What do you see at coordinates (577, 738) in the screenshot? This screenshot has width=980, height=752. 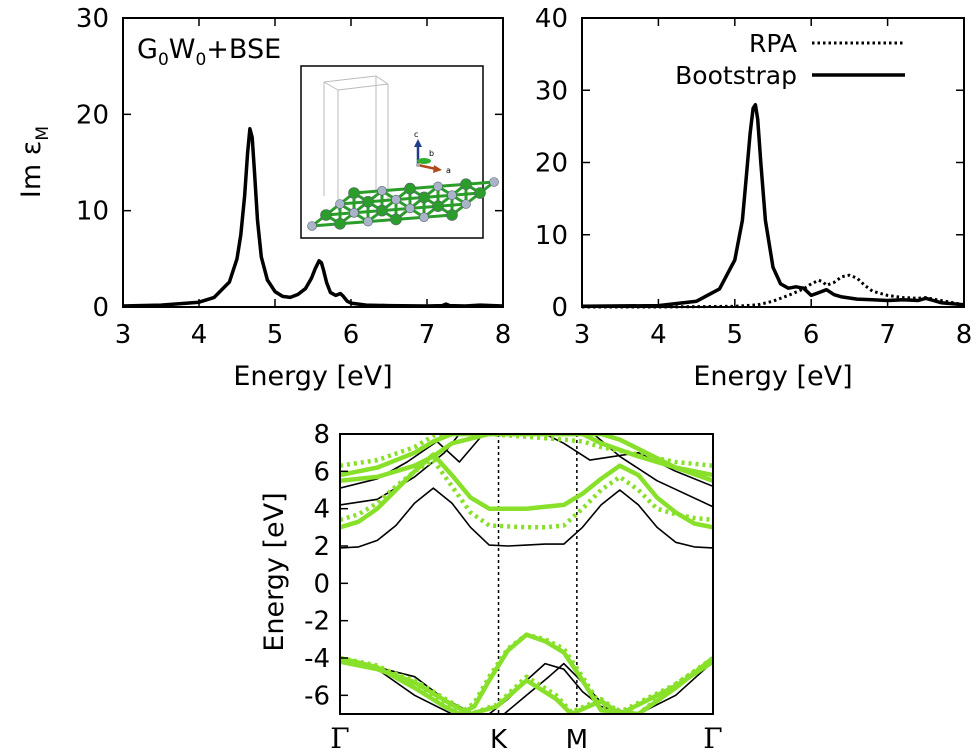 I see `kpoint-label: M` at bounding box center [577, 738].